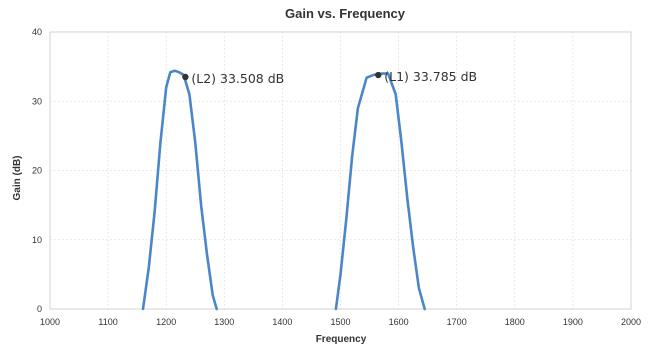 This screenshot has height=352, width=650. I want to click on y-axis-title: Gain (dB), so click(17, 178).